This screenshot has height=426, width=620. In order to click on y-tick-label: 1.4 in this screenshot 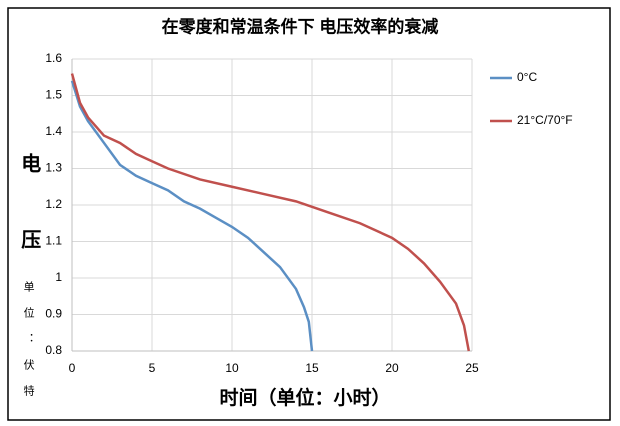, I will do `click(53, 131)`.